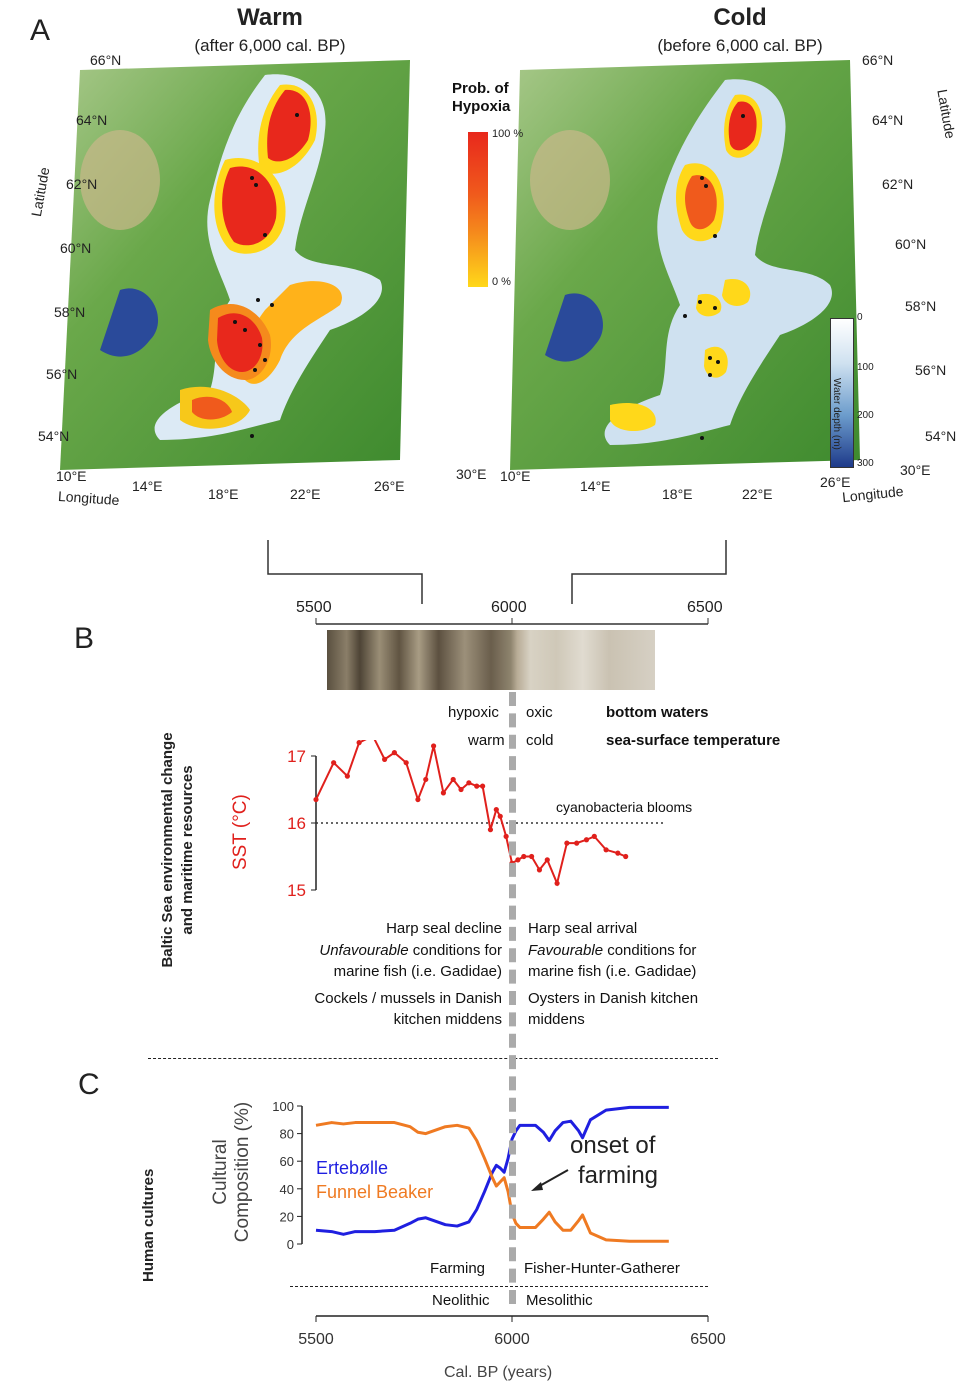  I want to click on ertebolle-series-line, so click(492, 1170).